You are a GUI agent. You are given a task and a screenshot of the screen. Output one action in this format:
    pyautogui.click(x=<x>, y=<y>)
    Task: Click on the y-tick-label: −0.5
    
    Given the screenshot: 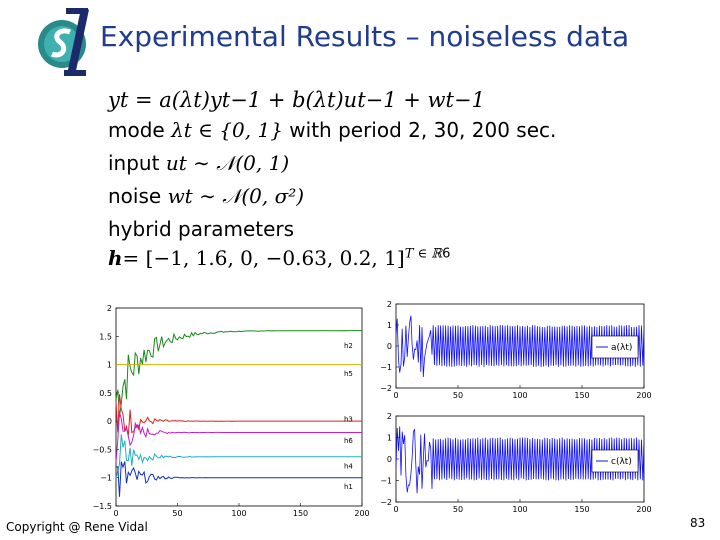 What is the action you would take?
    pyautogui.click(x=102, y=449)
    